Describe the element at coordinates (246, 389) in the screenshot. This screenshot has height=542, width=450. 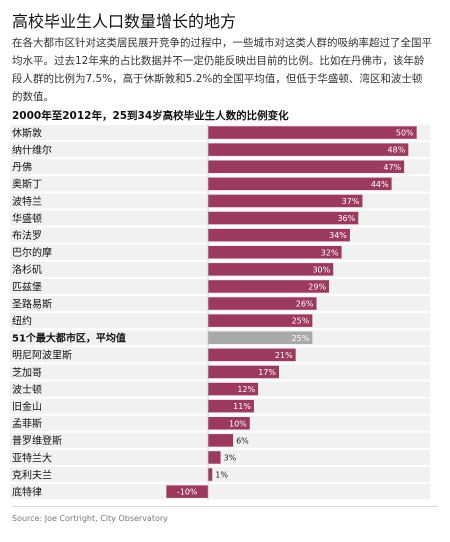
I see `value-label: 12%` at that location.